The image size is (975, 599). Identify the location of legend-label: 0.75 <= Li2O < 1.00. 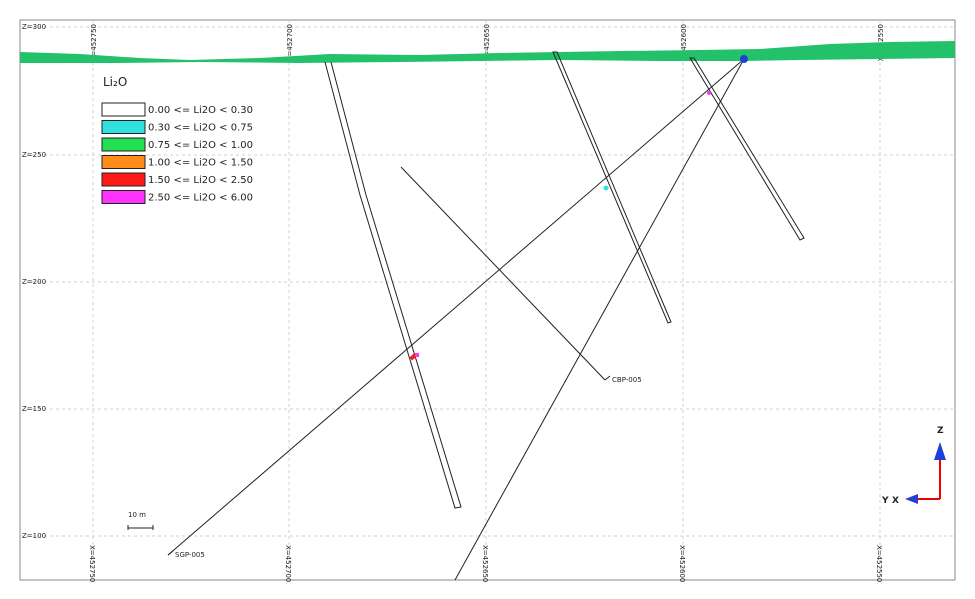
(200, 145).